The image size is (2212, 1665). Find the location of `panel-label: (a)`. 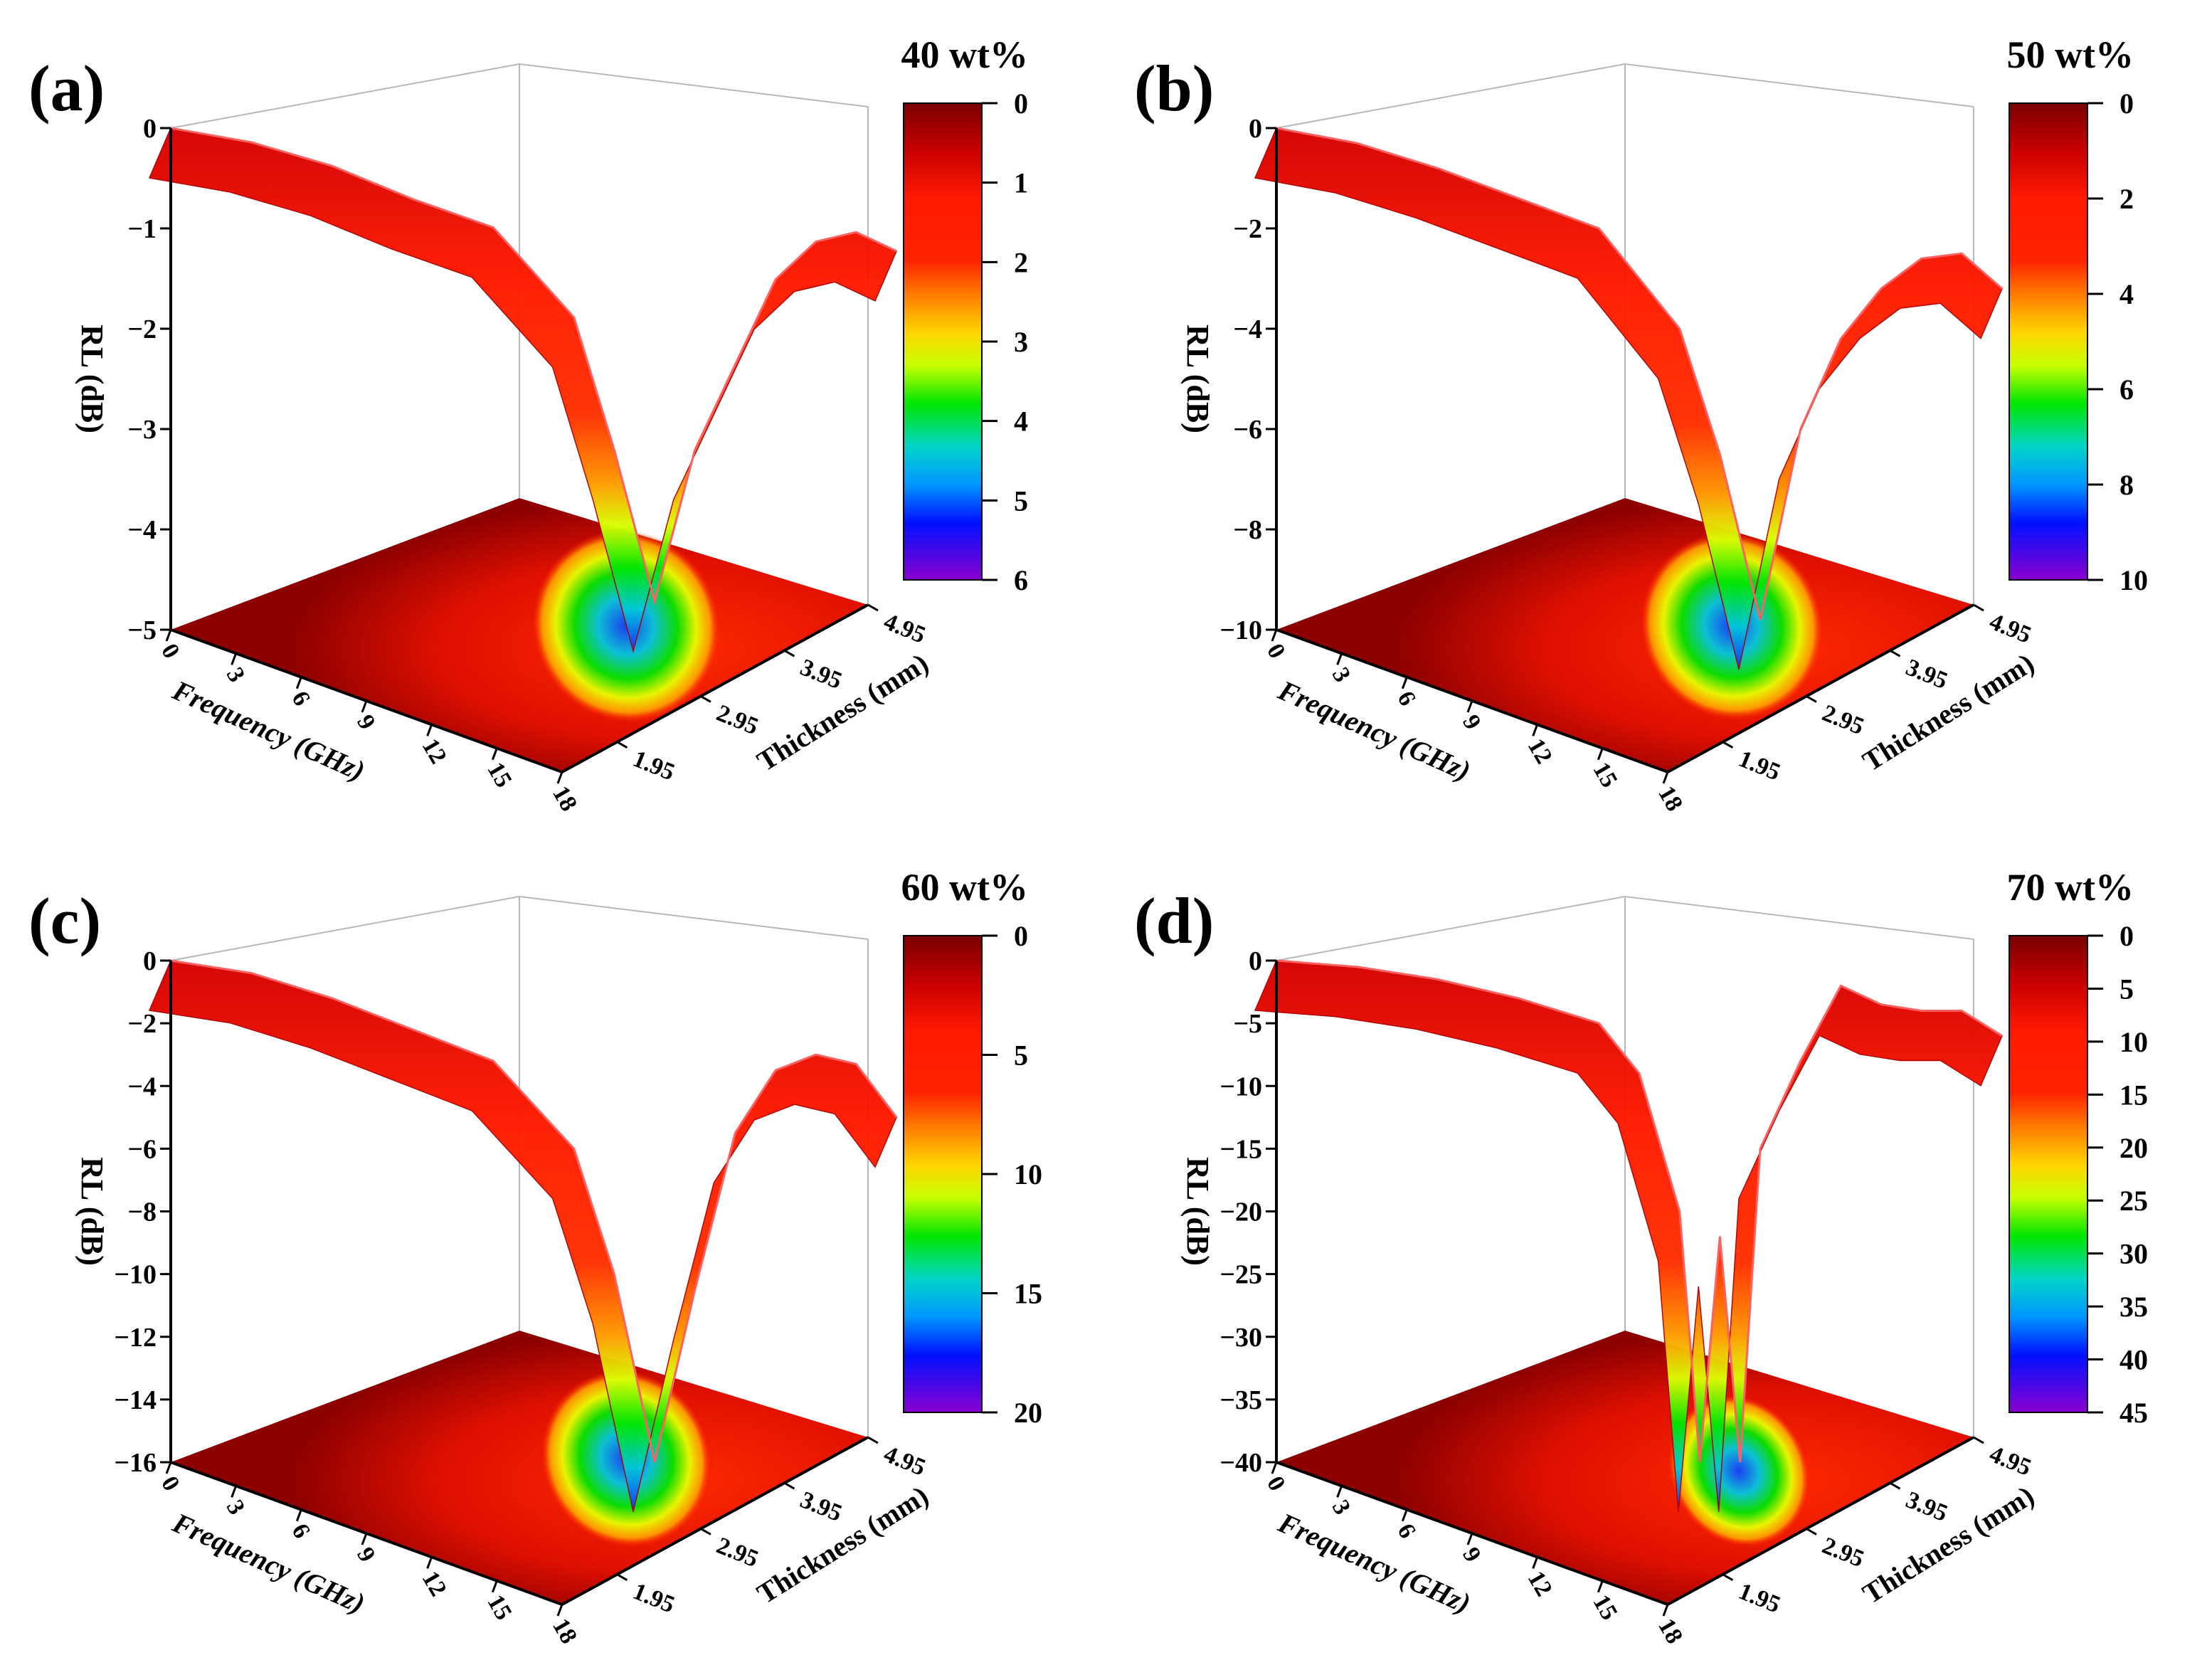

panel-label: (a) is located at coordinates (66, 89).